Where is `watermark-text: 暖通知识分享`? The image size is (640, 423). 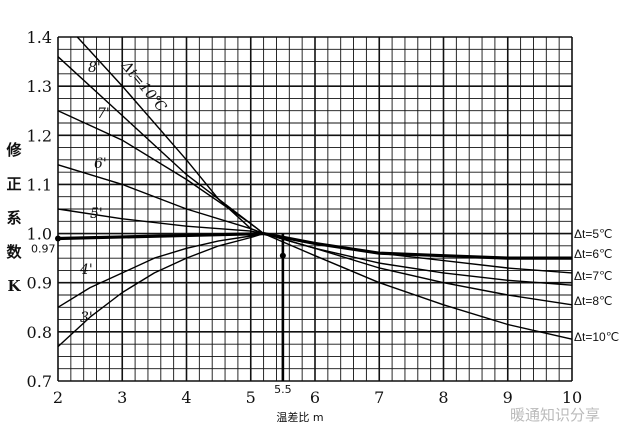 watermark-text: 暖通知识分享 is located at coordinates (555, 414).